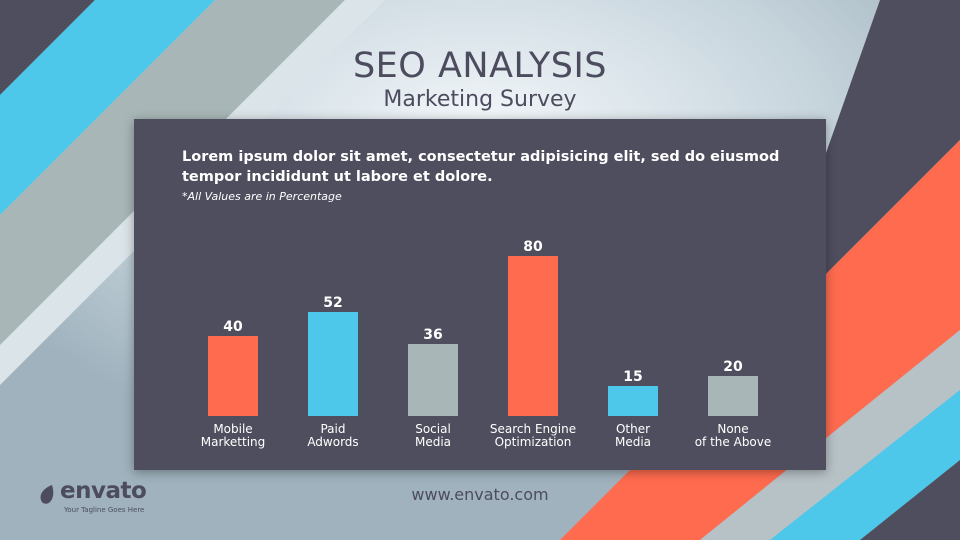  I want to click on envato-logo: envato Your Tagline Goes Here, so click(108, 499).